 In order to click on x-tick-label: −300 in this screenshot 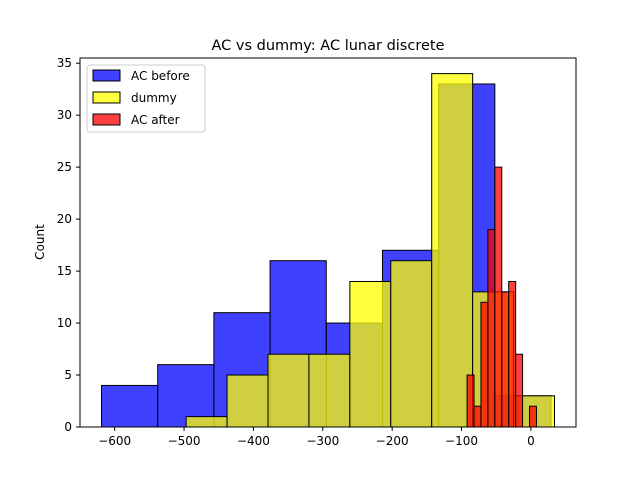, I will do `click(322, 441)`.